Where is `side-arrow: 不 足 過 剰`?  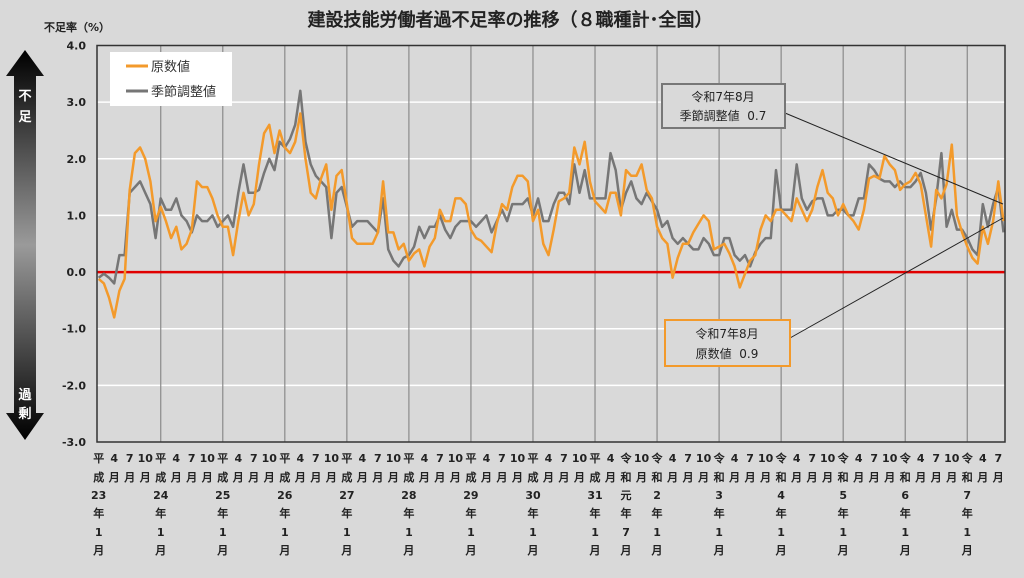 side-arrow: 不 足 過 剰 is located at coordinates (25, 245).